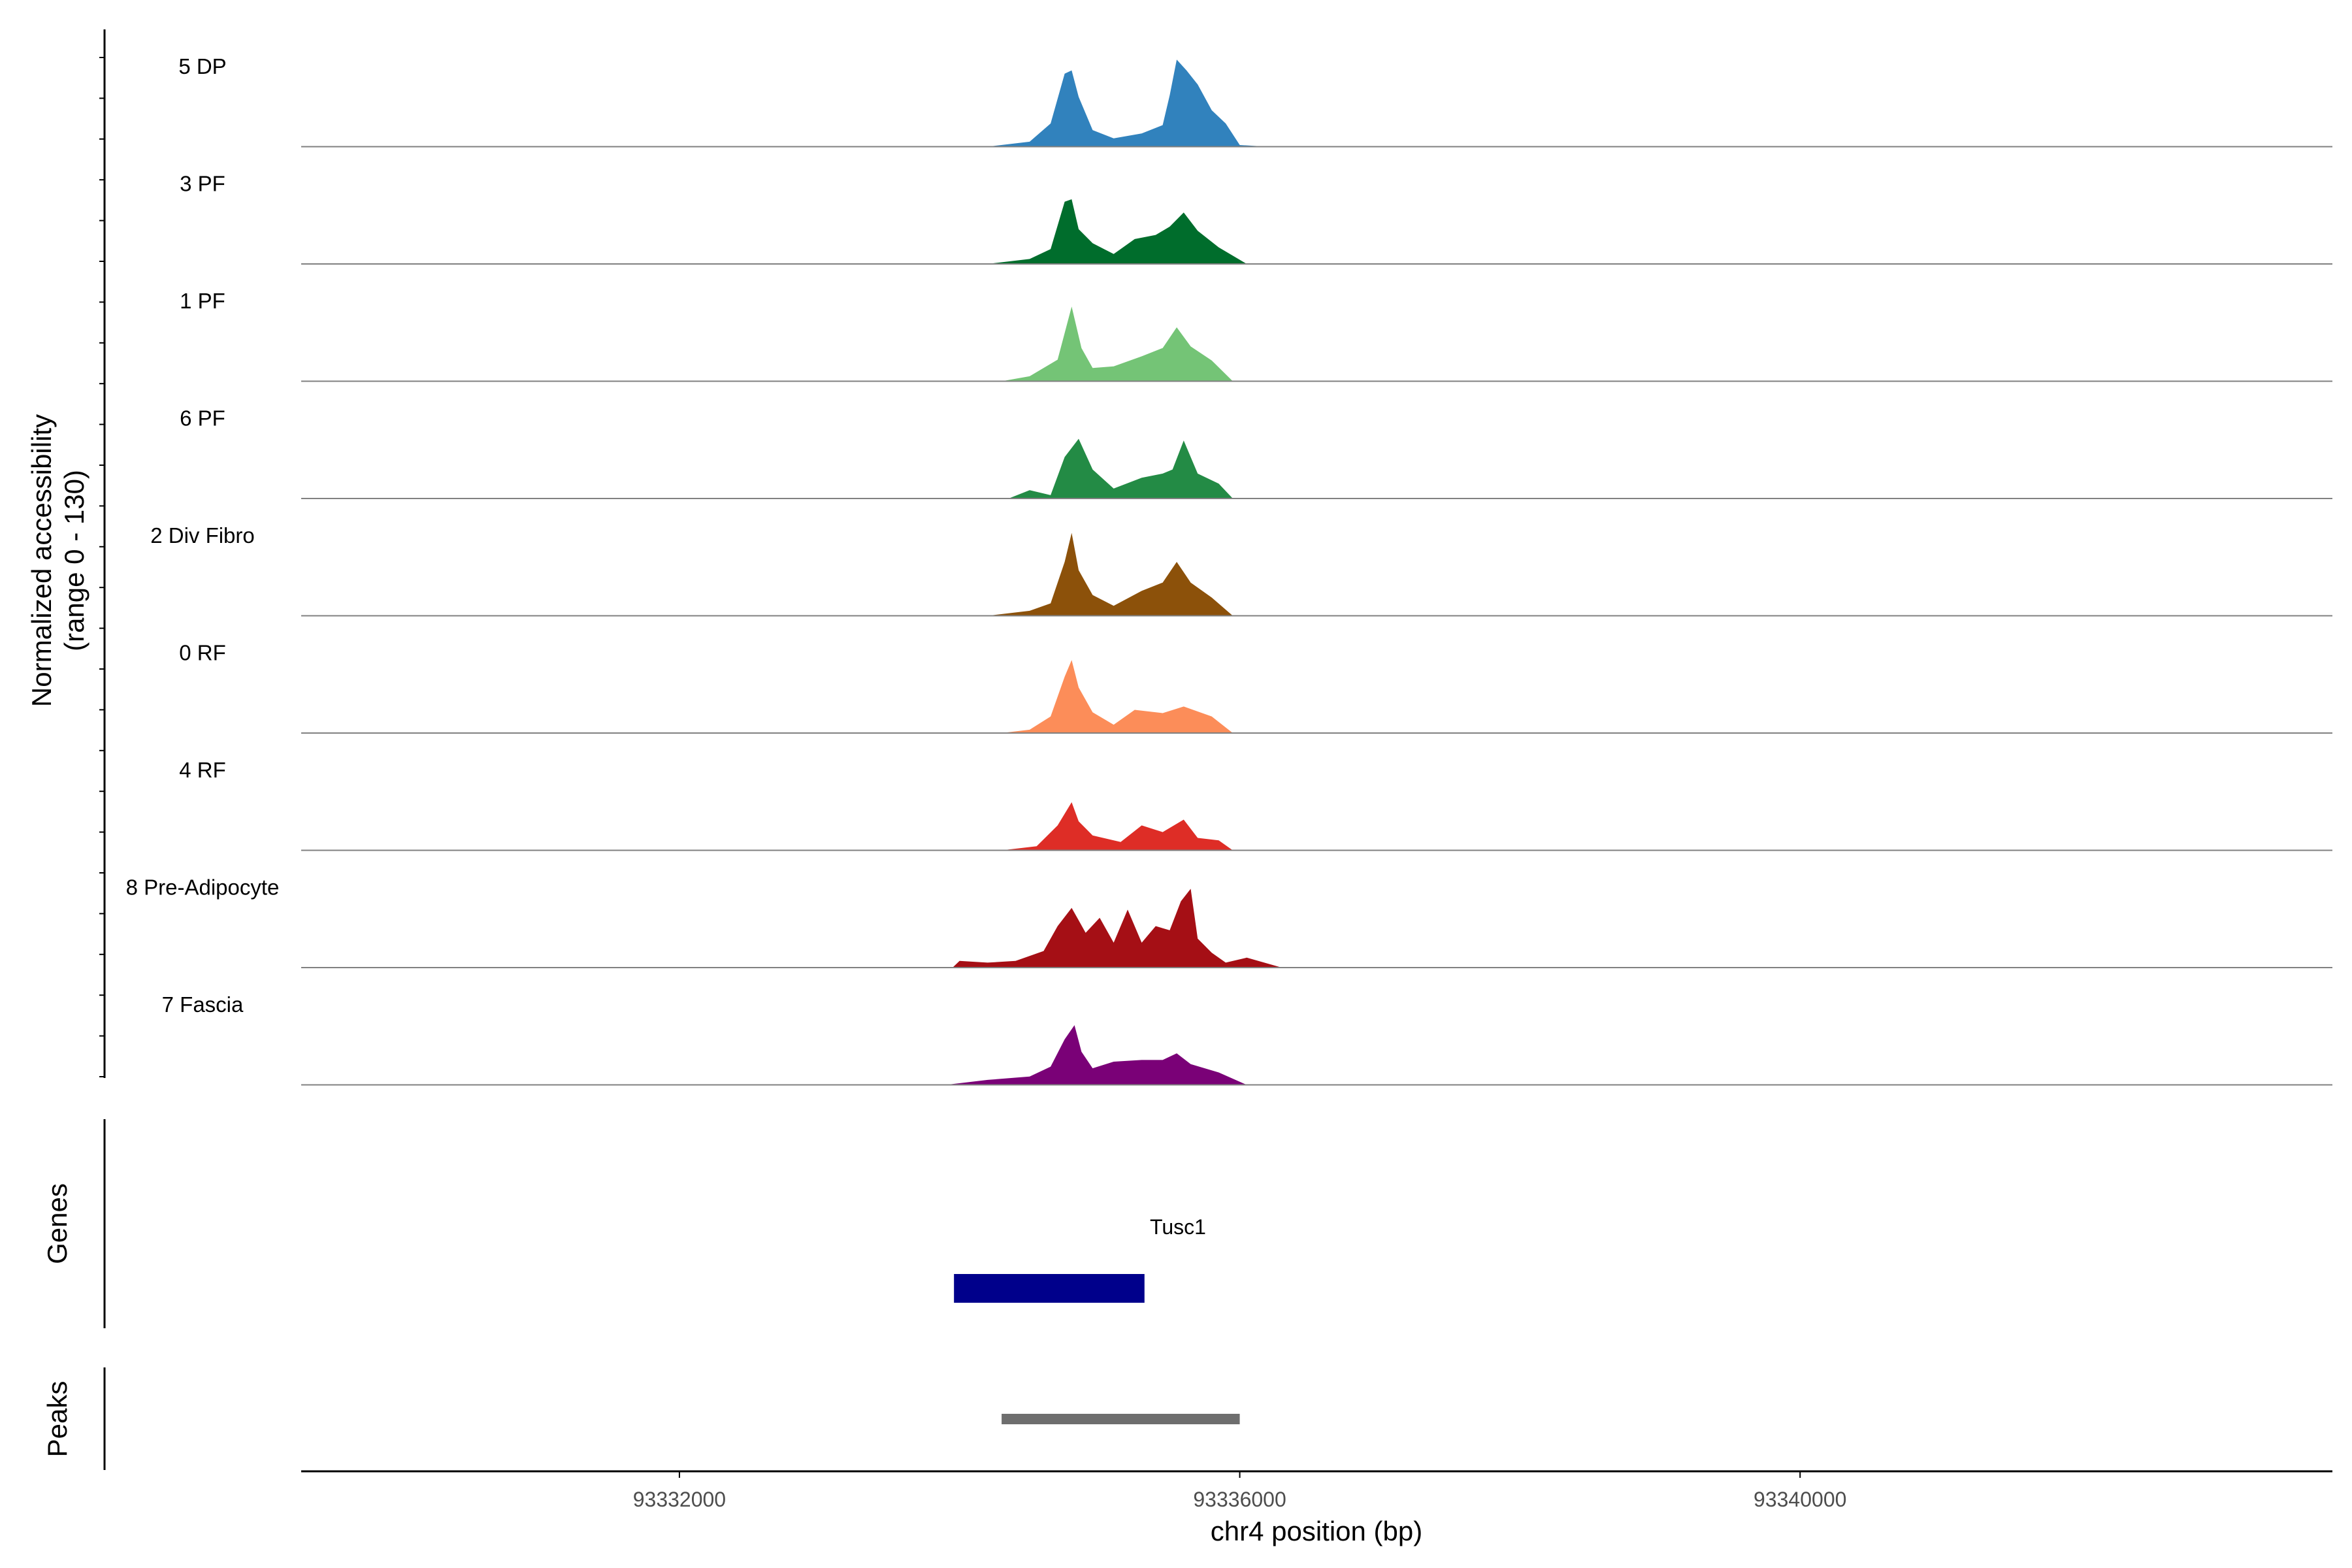  Describe the element at coordinates (1317, 1531) in the screenshot. I see `x-axis-title: chr4 position (bp)` at that location.